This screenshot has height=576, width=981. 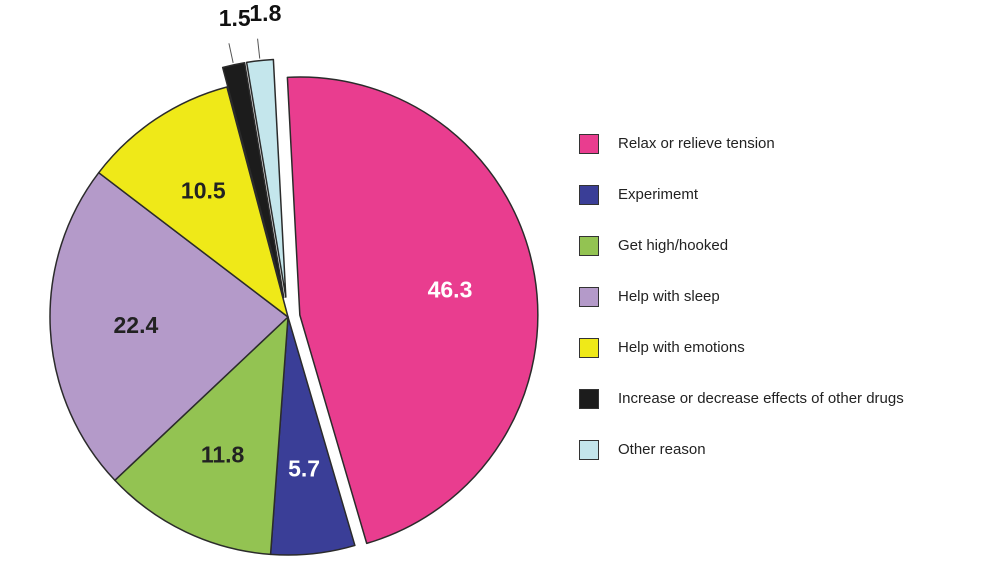 What do you see at coordinates (658, 194) in the screenshot?
I see `legend-label: Experimemt` at bounding box center [658, 194].